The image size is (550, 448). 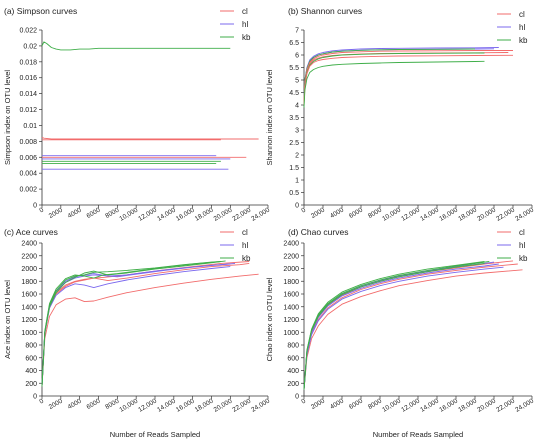 I want to click on chart-title: (d) Chao curves, so click(x=318, y=232).